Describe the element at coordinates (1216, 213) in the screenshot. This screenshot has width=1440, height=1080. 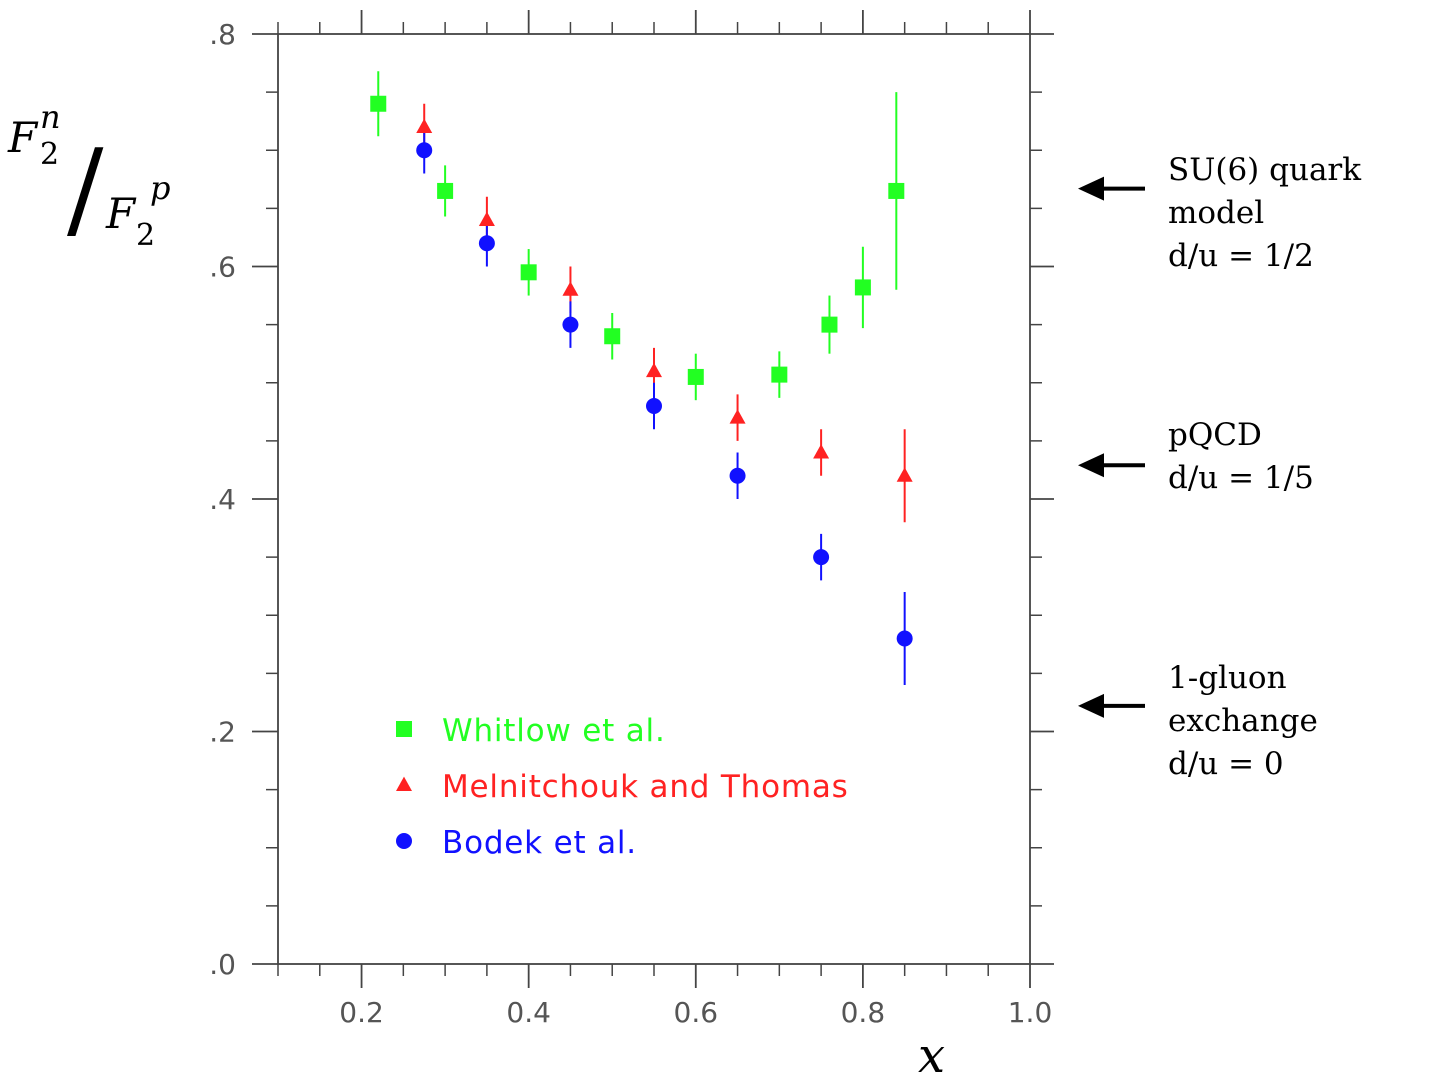
I see `annotation-0-line-1: model` at that location.